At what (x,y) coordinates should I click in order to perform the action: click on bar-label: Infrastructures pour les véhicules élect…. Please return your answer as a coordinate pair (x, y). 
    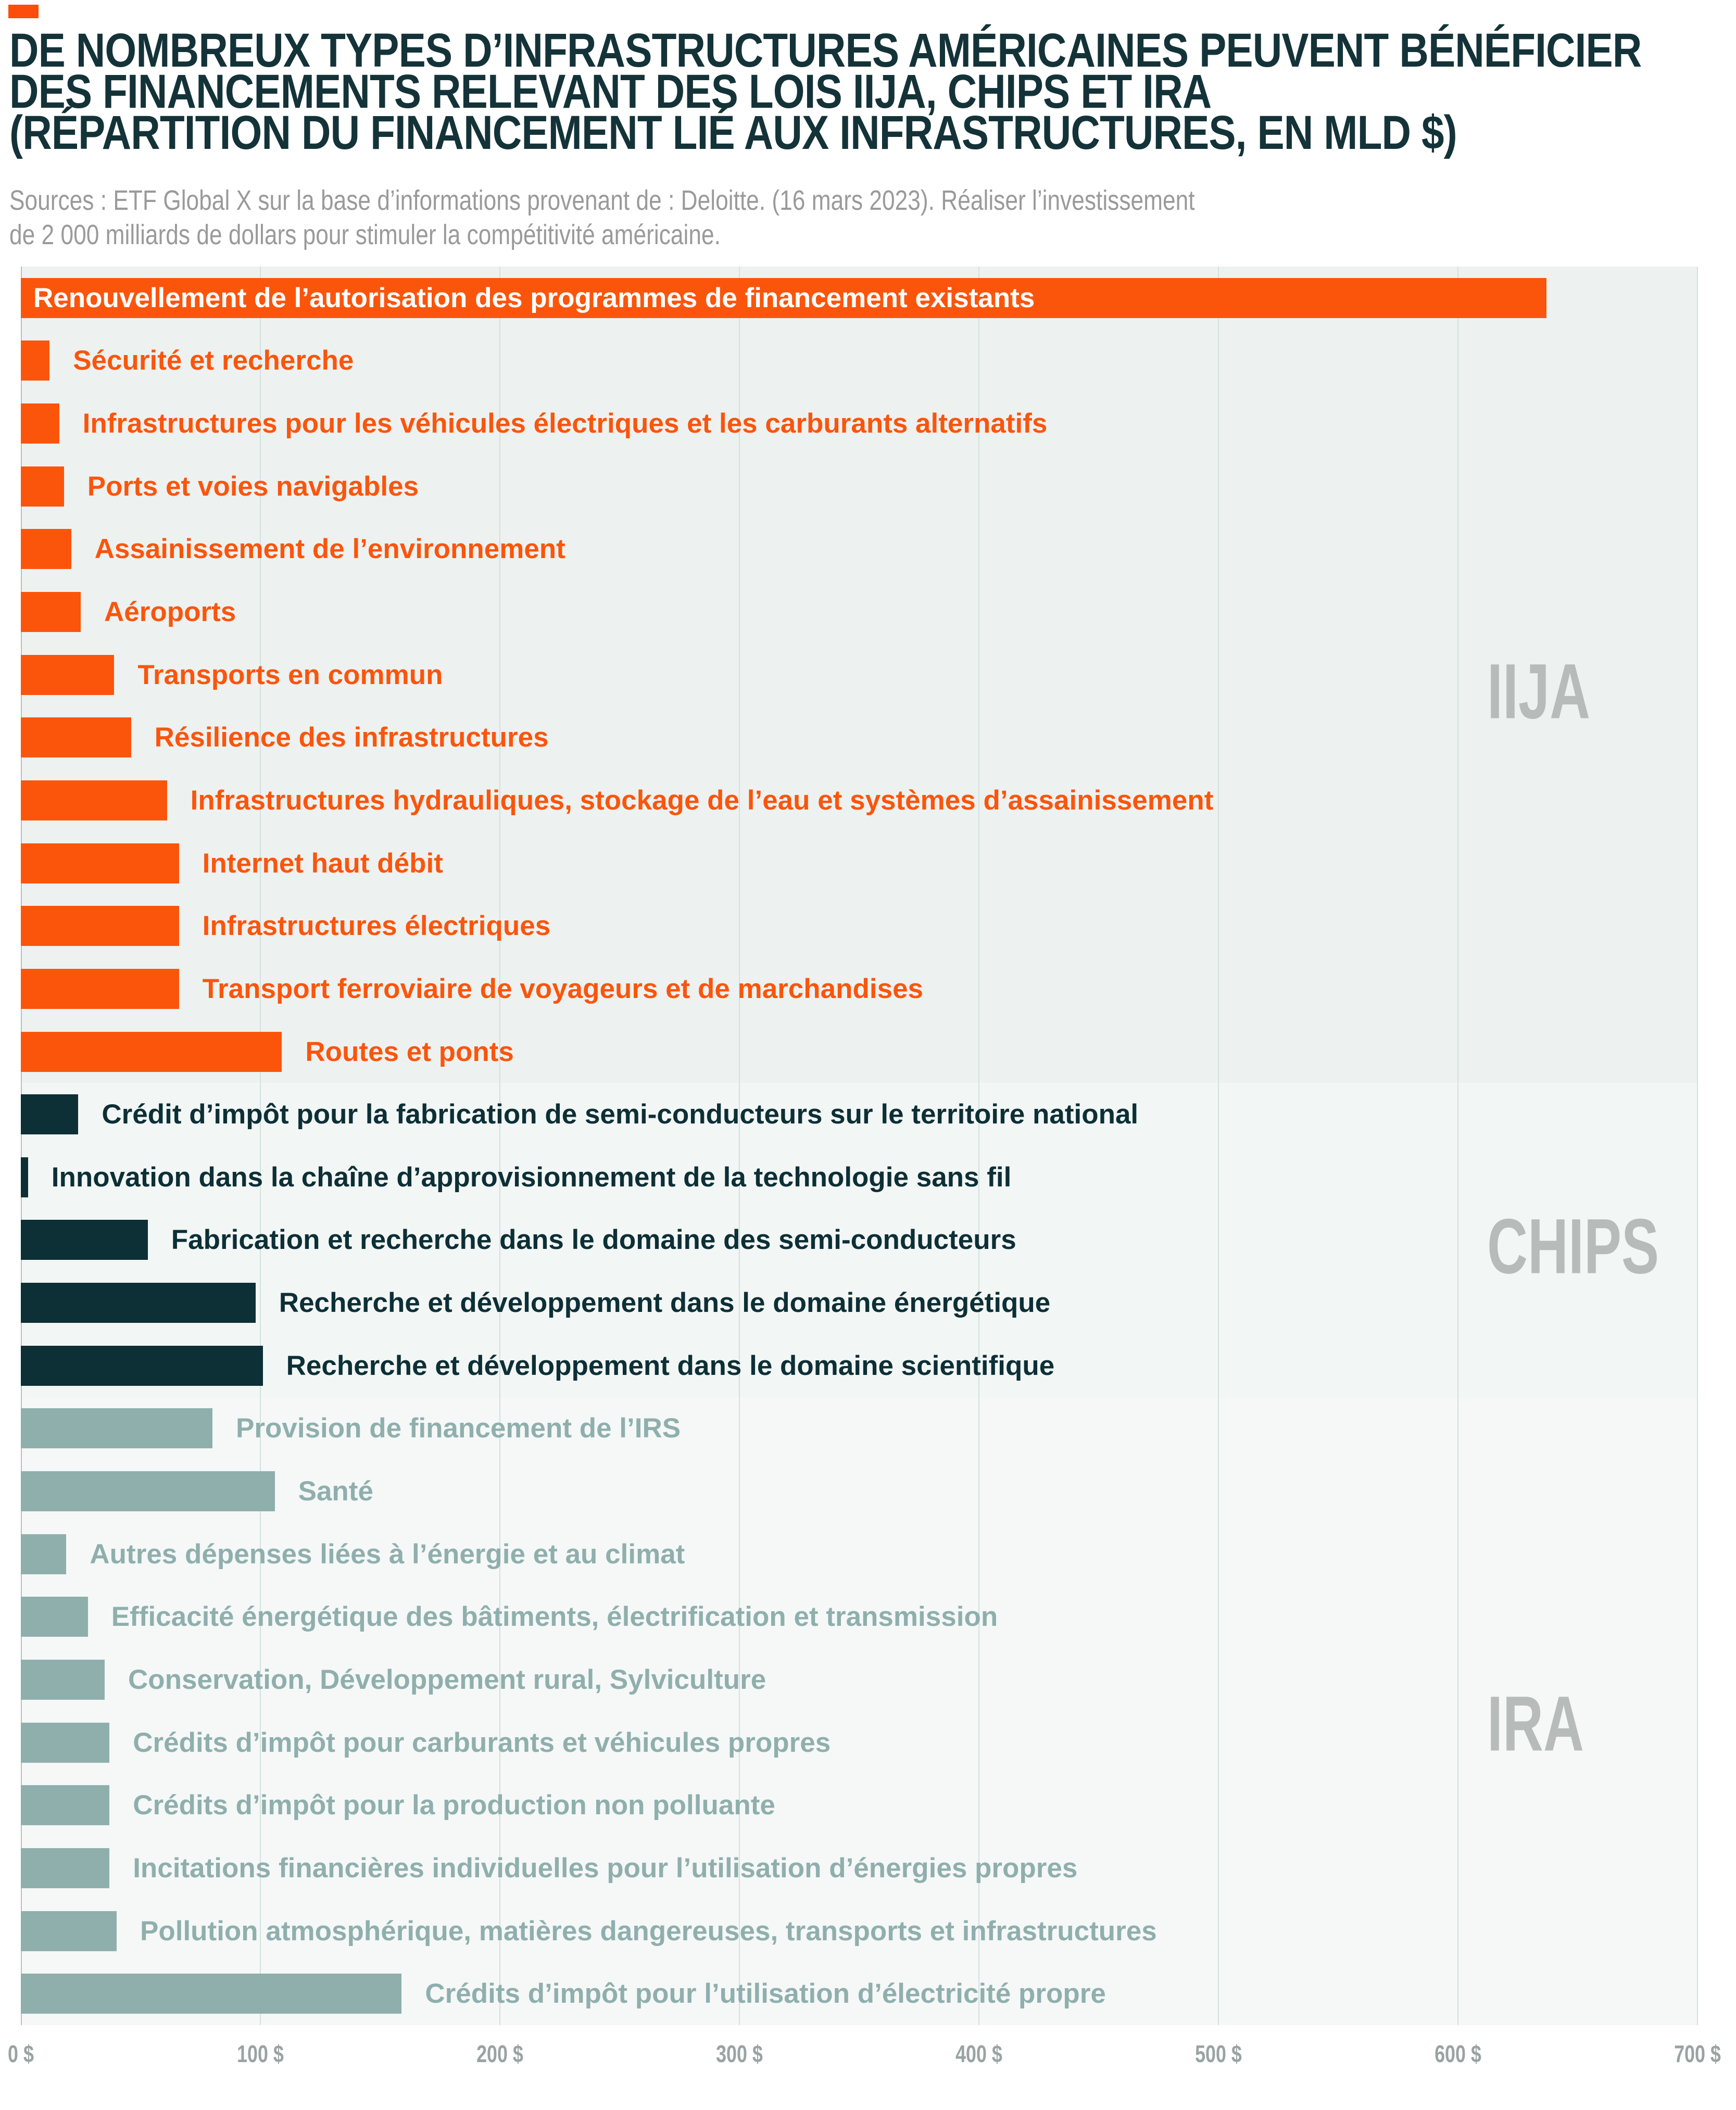
    Looking at the image, I should click on (565, 423).